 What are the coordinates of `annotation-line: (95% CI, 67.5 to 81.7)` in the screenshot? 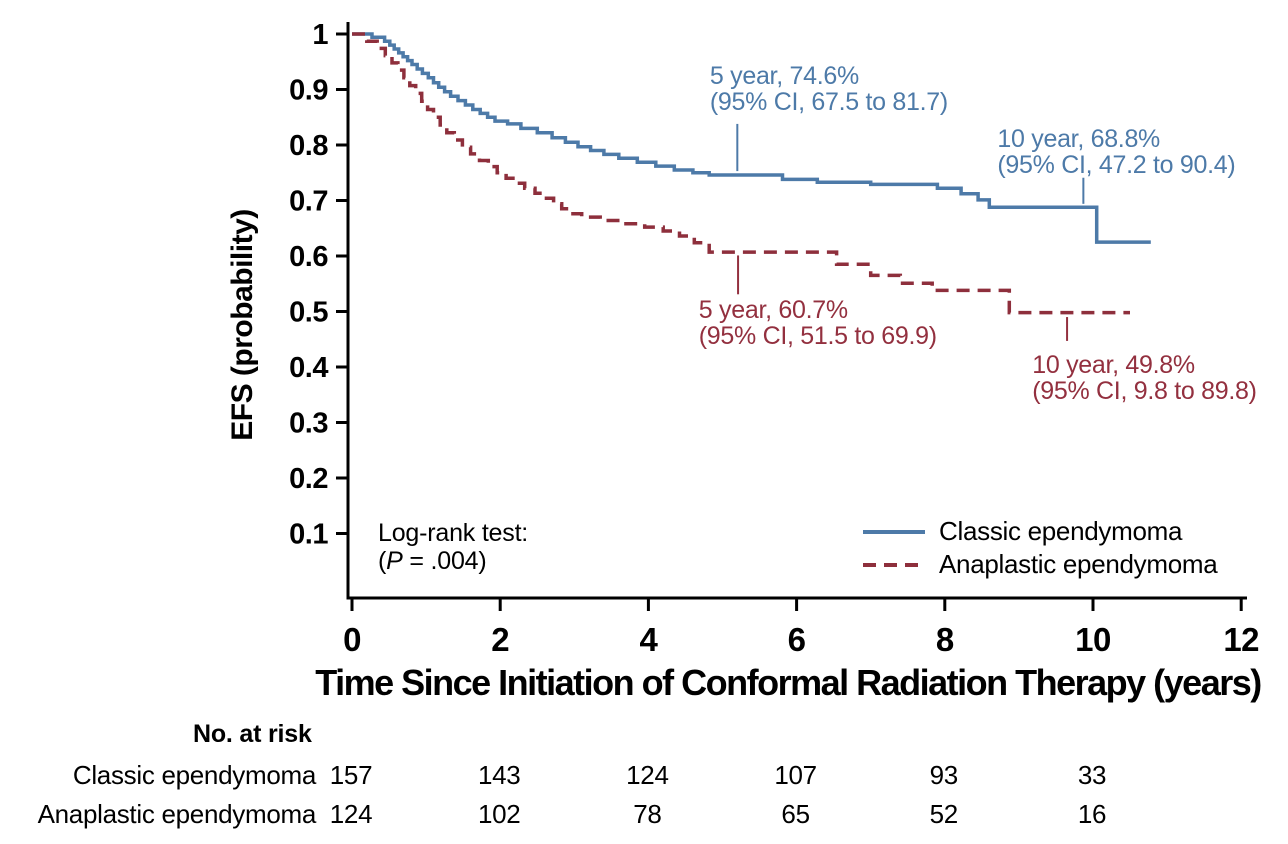 It's located at (828, 101).